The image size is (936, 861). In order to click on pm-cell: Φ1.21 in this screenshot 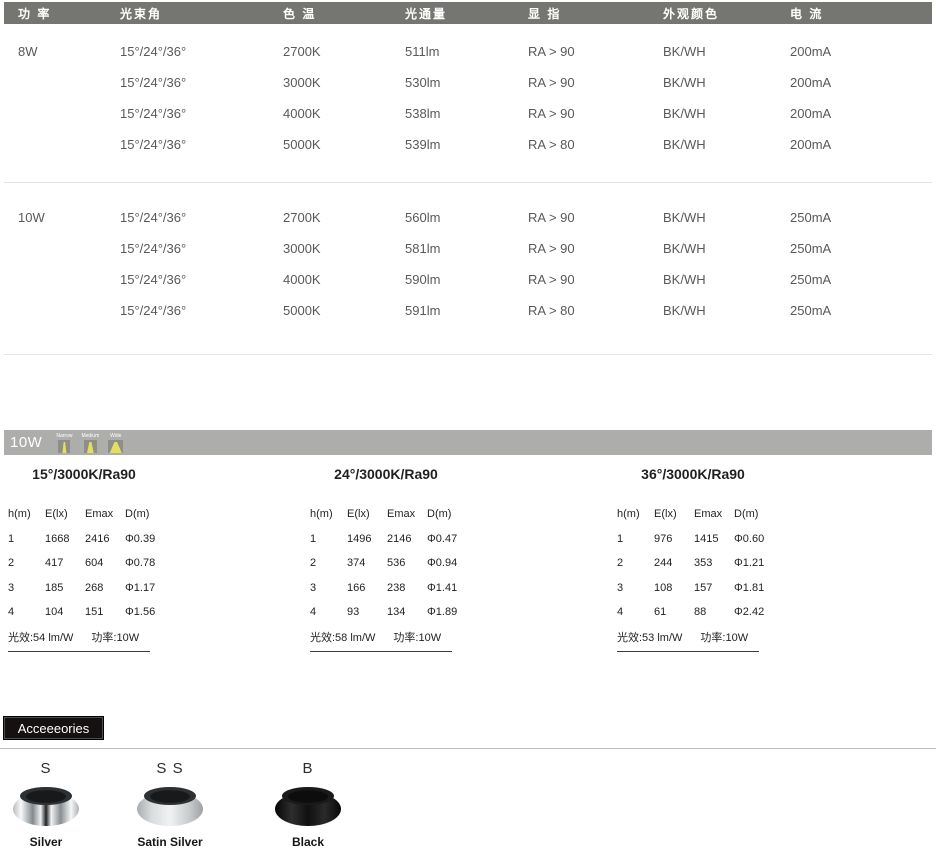, I will do `click(749, 563)`.